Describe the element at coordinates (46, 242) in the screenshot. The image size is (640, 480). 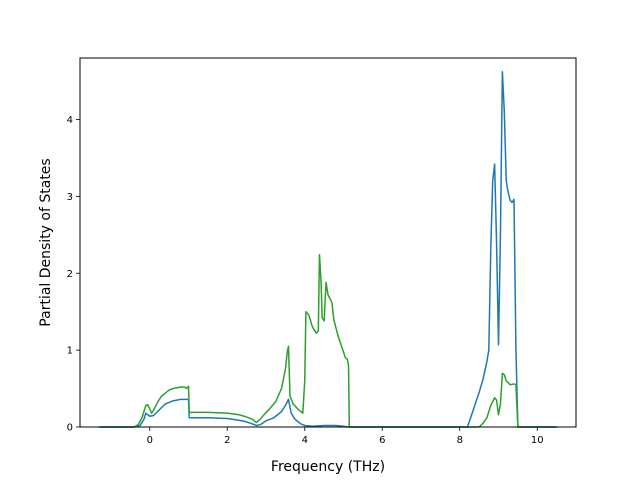
I see `y-axis-label: Partial Density of States` at that location.